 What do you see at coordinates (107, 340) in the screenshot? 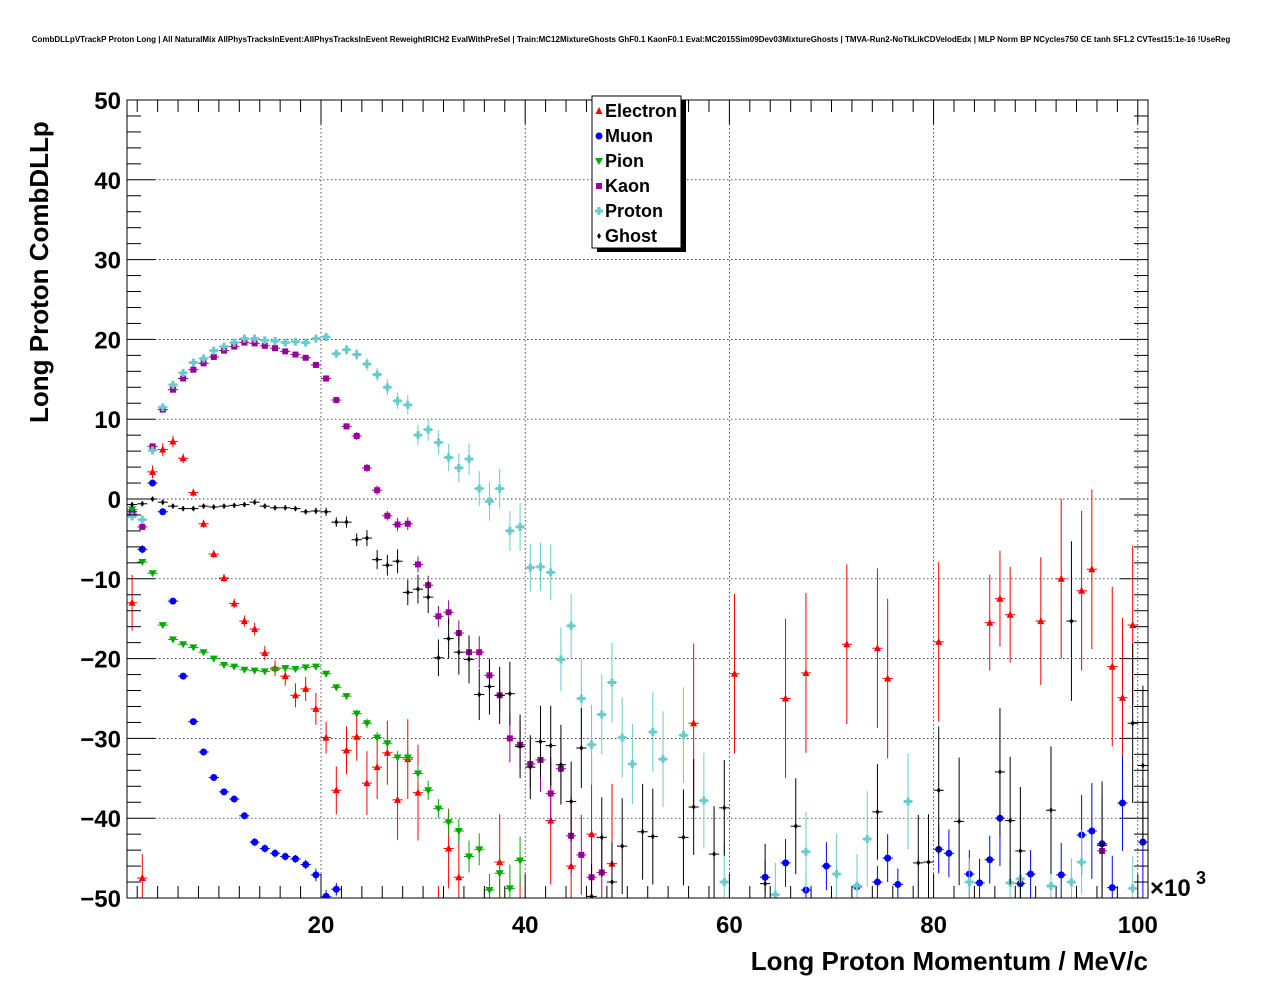
I see `y-tick-label: 20` at bounding box center [107, 340].